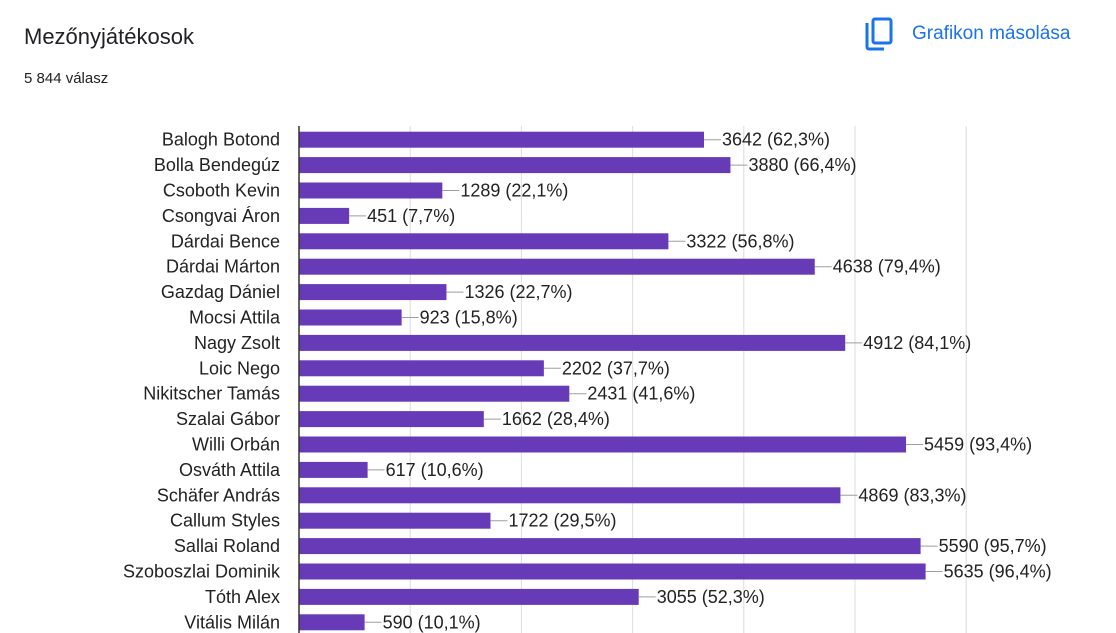 This screenshot has height=633, width=1116. I want to click on data-label: 5590 (95,7%), so click(993, 546).